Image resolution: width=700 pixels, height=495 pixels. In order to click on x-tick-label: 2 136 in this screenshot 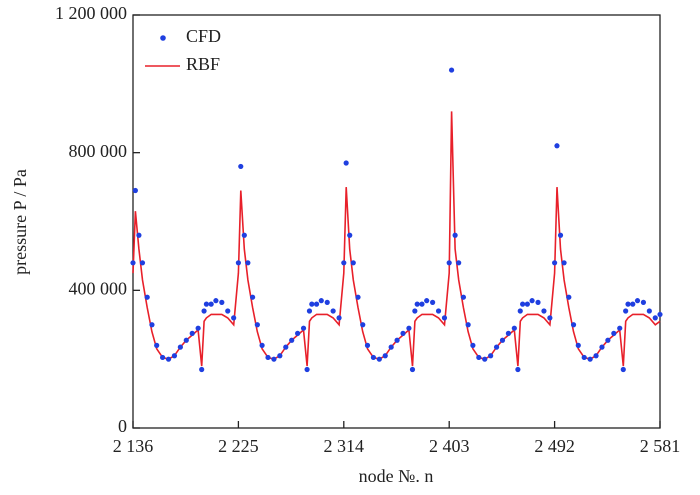, I will do `click(133, 446)`.